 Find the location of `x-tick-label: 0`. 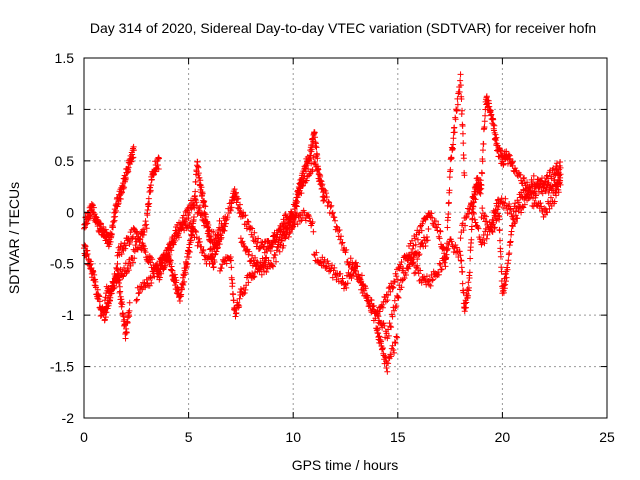

x-tick-label: 0 is located at coordinates (84, 437).